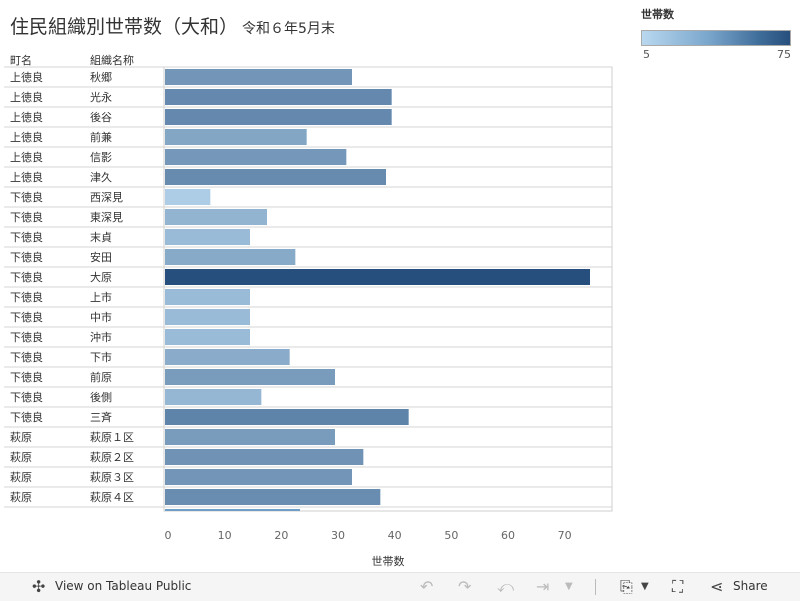 This screenshot has width=800, height=601. I want to click on row-org-label: 萩原２区, so click(112, 457).